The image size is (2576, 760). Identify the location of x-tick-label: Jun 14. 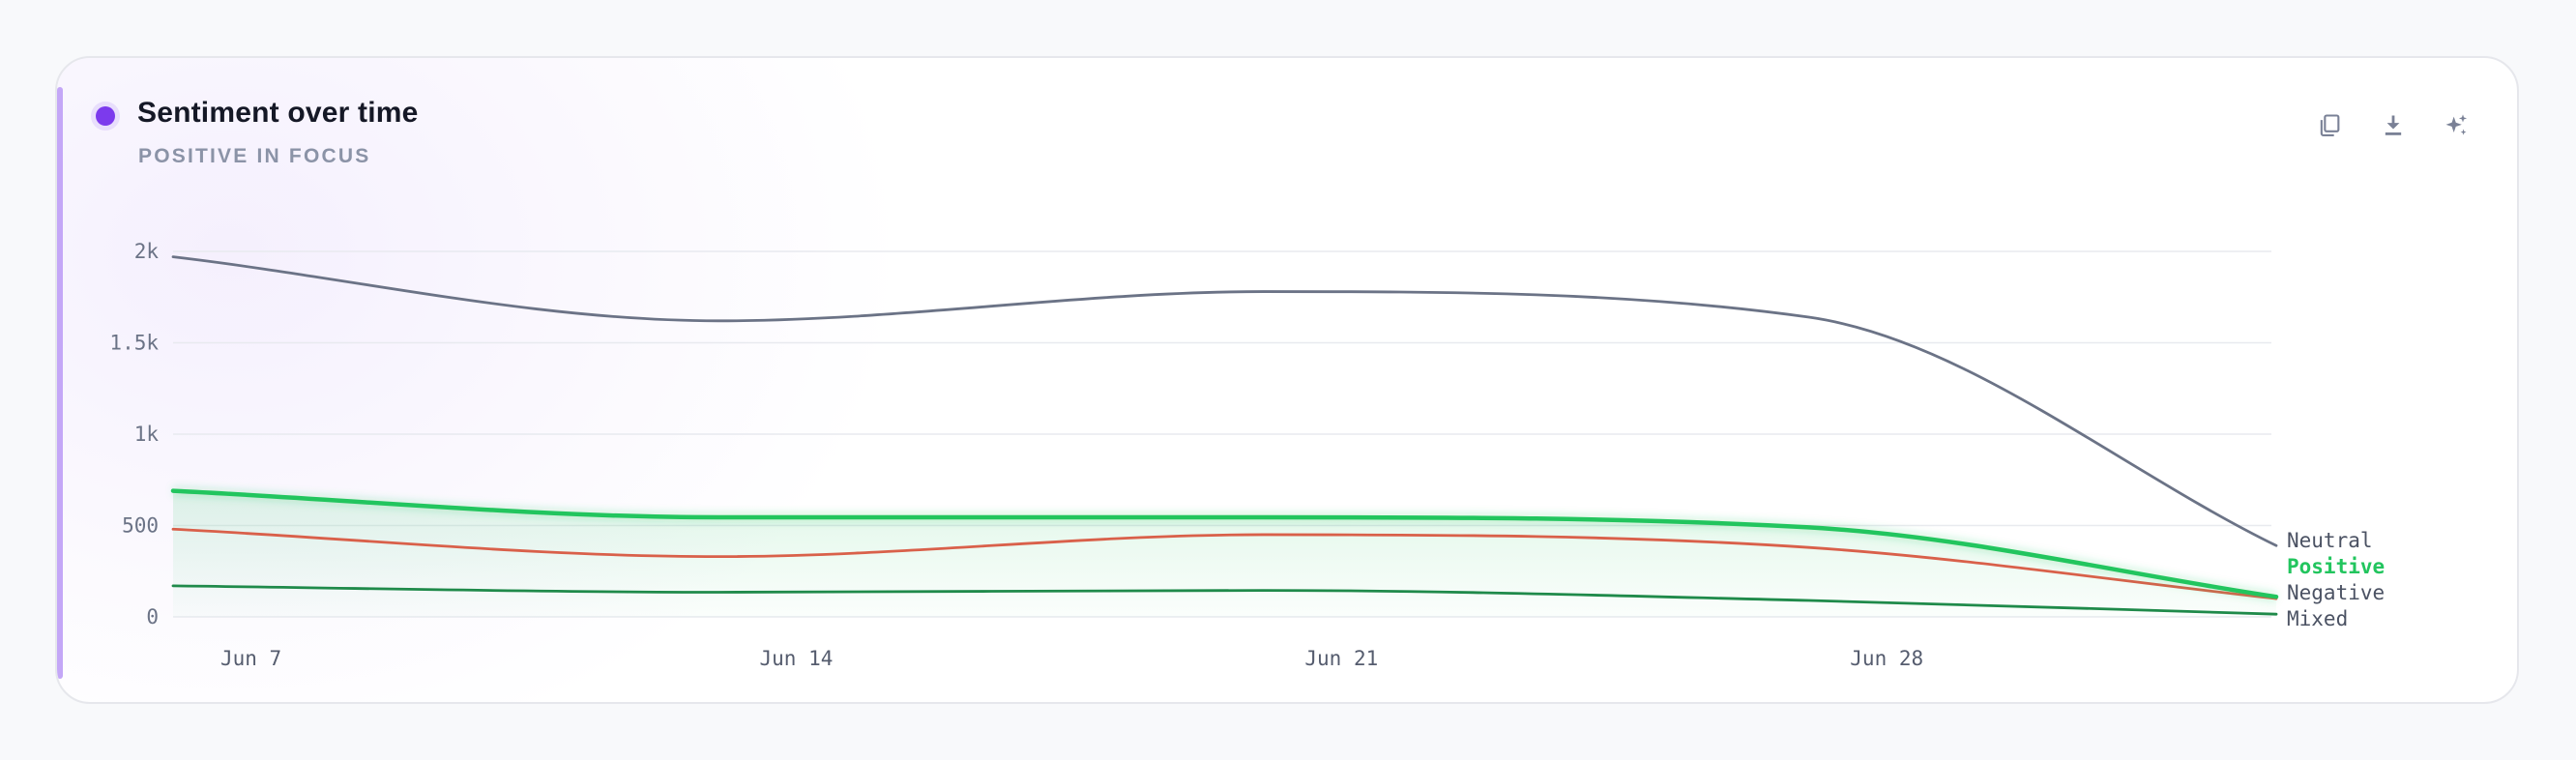
(797, 658).